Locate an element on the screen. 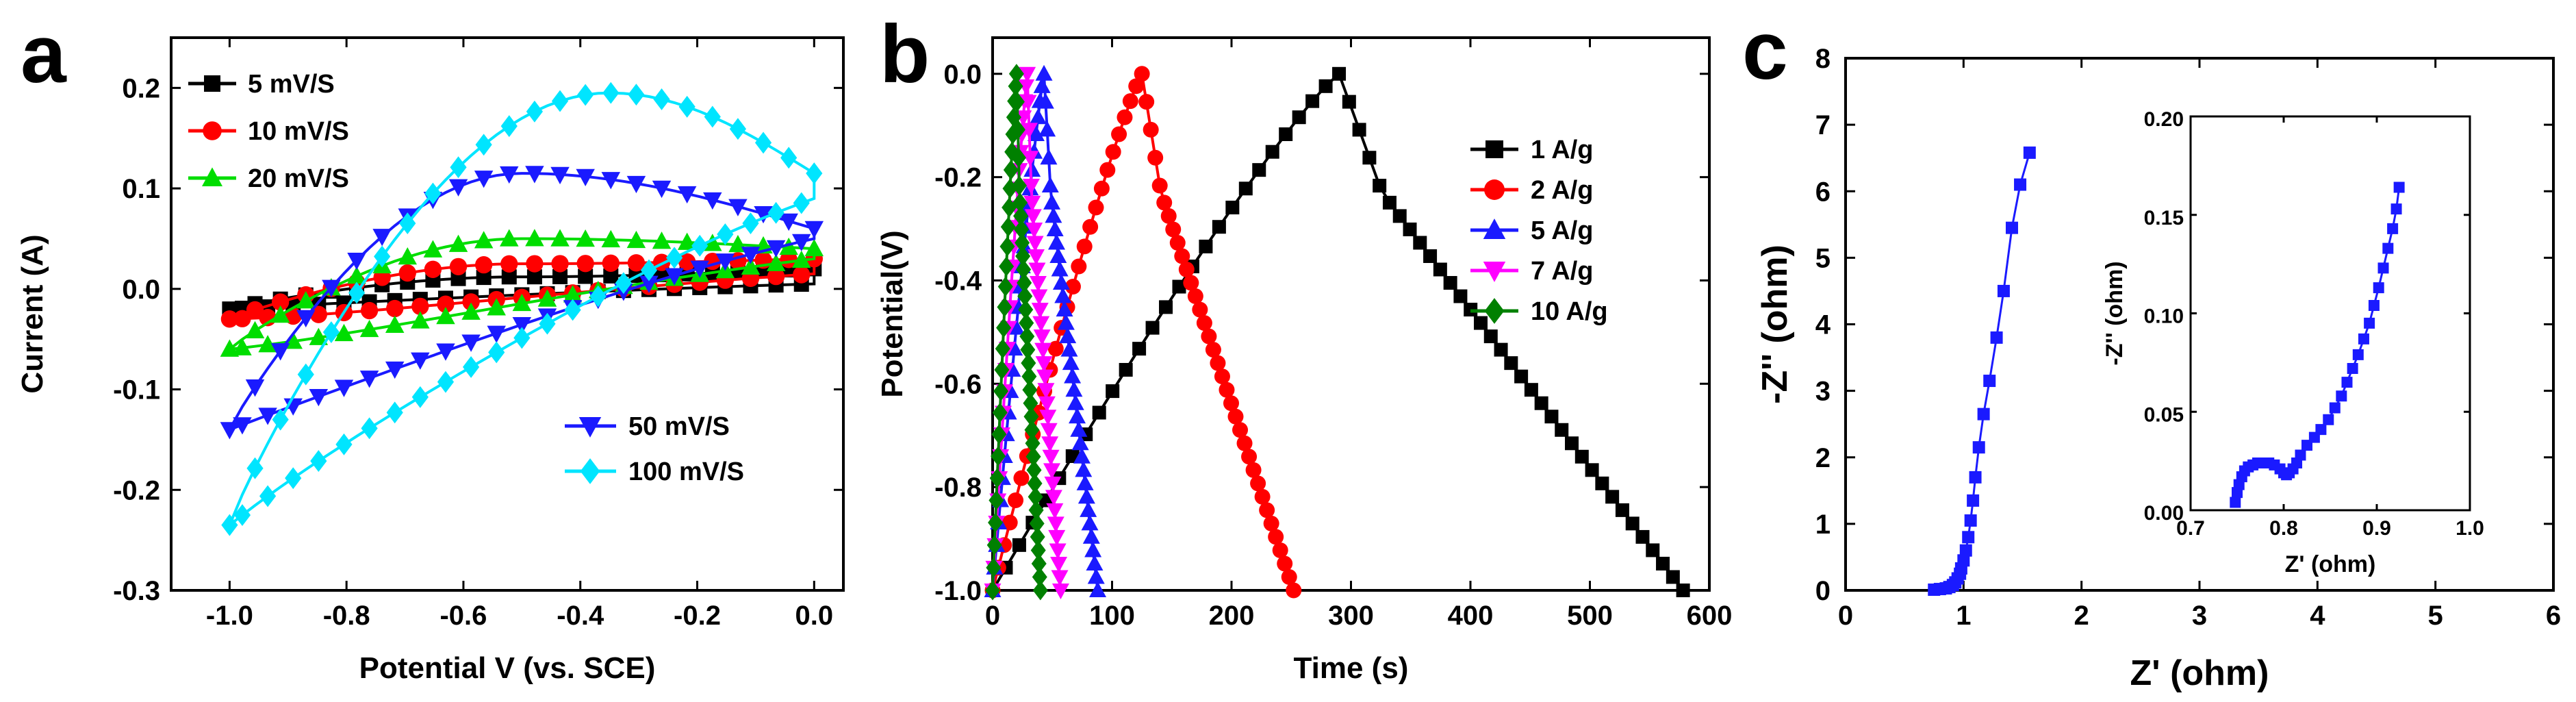  legend-label: 10 mV/S is located at coordinates (298, 132).